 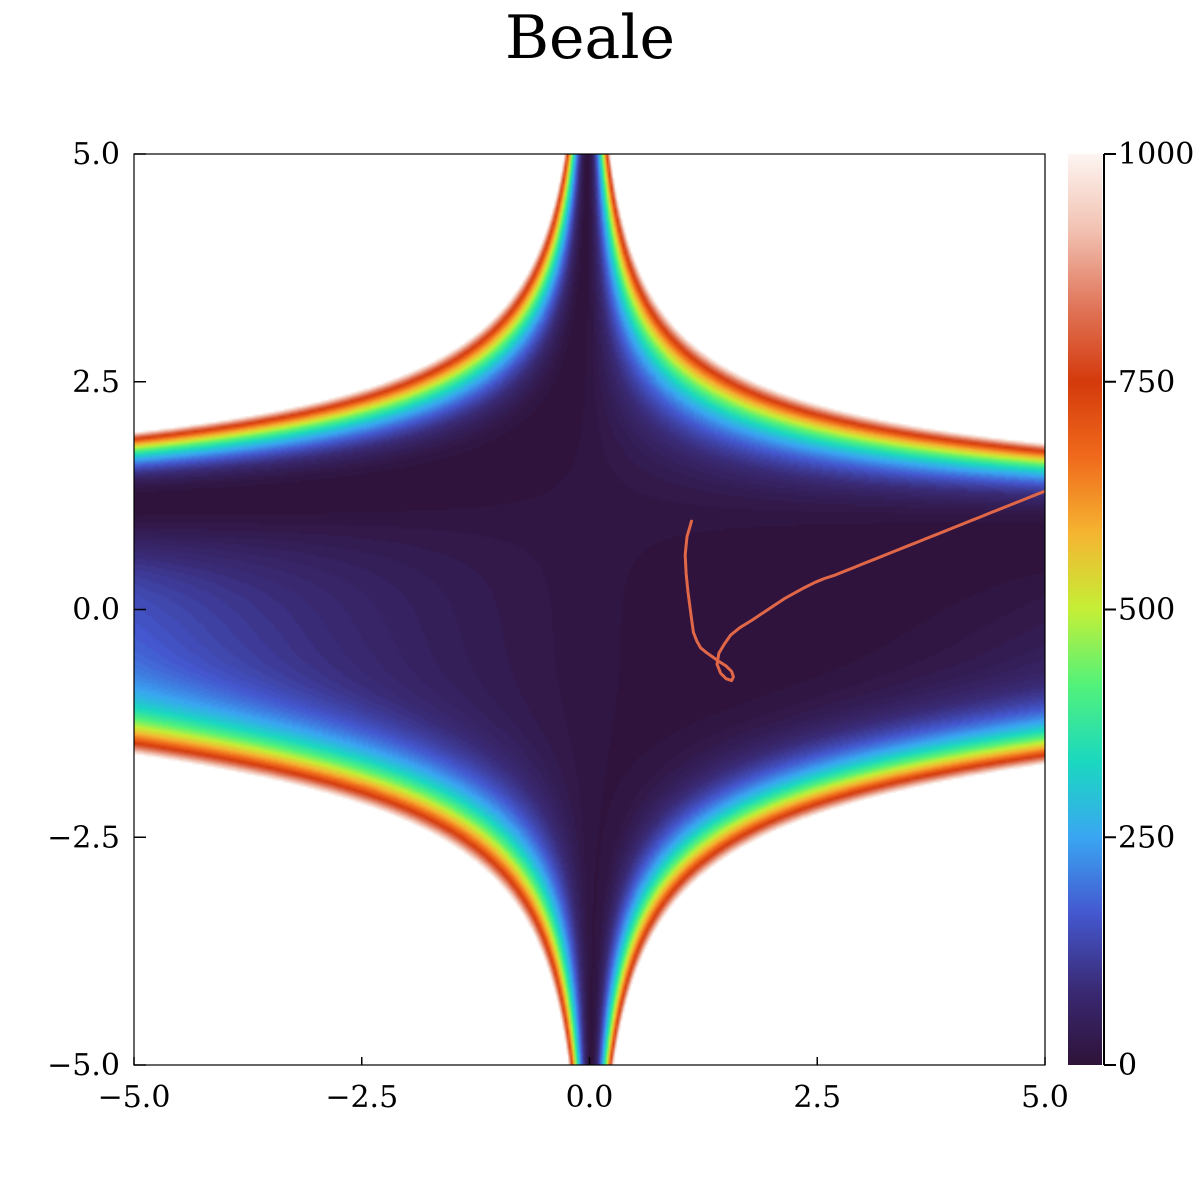 What do you see at coordinates (83, 1065) in the screenshot?
I see `y-tick-label: −5.0` at bounding box center [83, 1065].